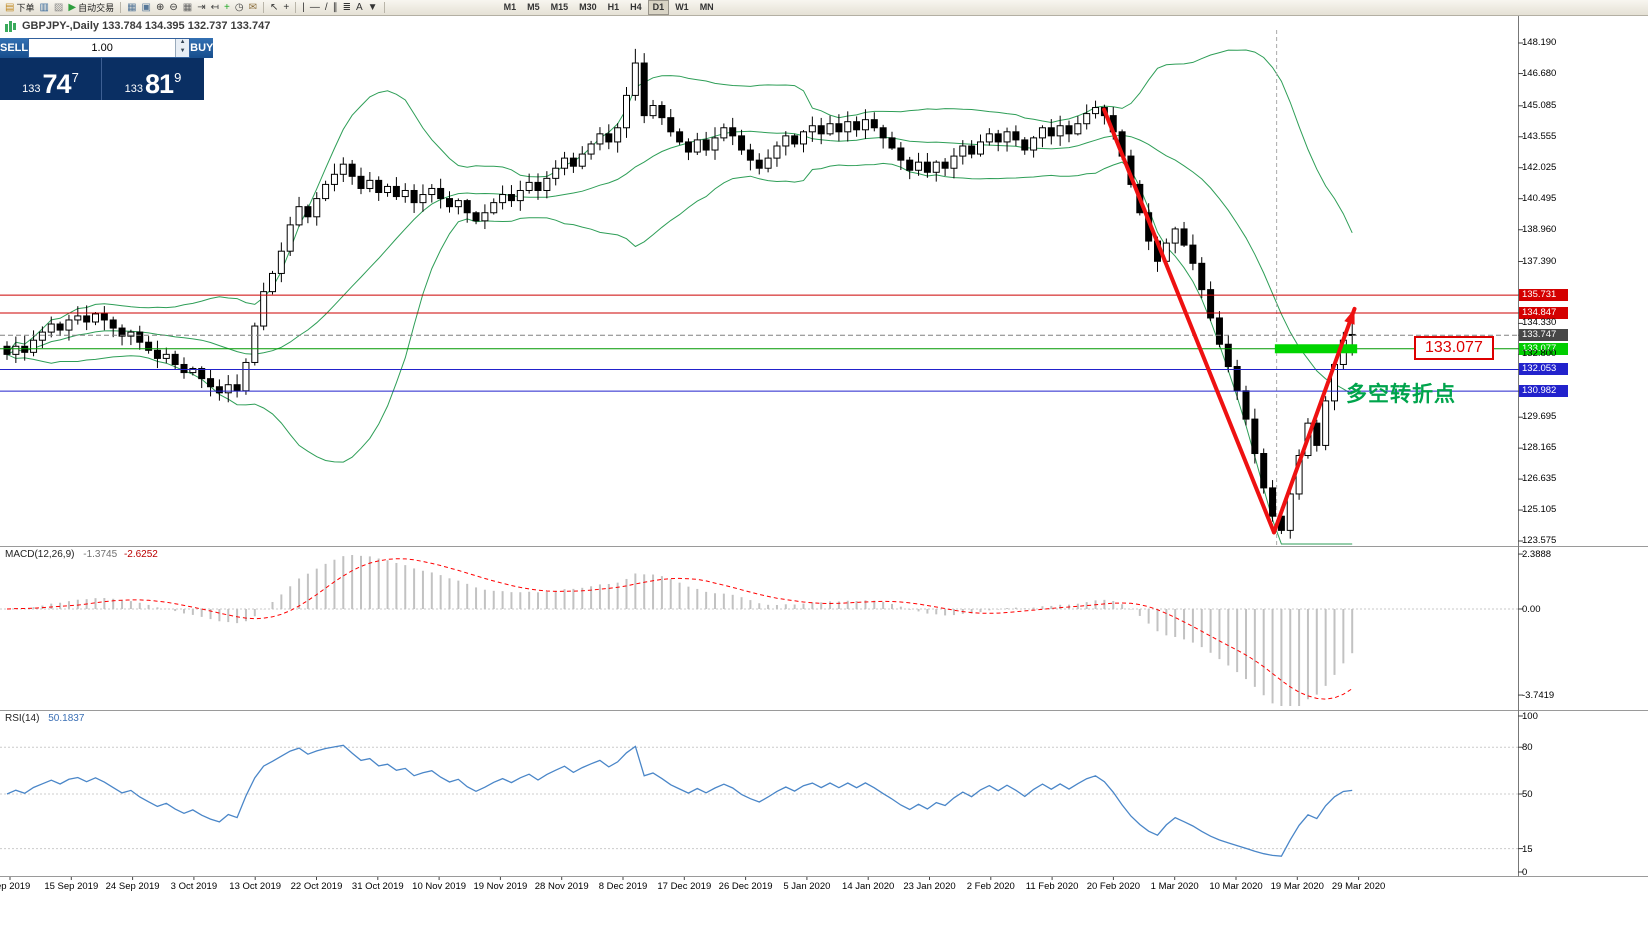 The image size is (1648, 938). What do you see at coordinates (202, 48) in the screenshot?
I see `buy-button: BUY` at bounding box center [202, 48].